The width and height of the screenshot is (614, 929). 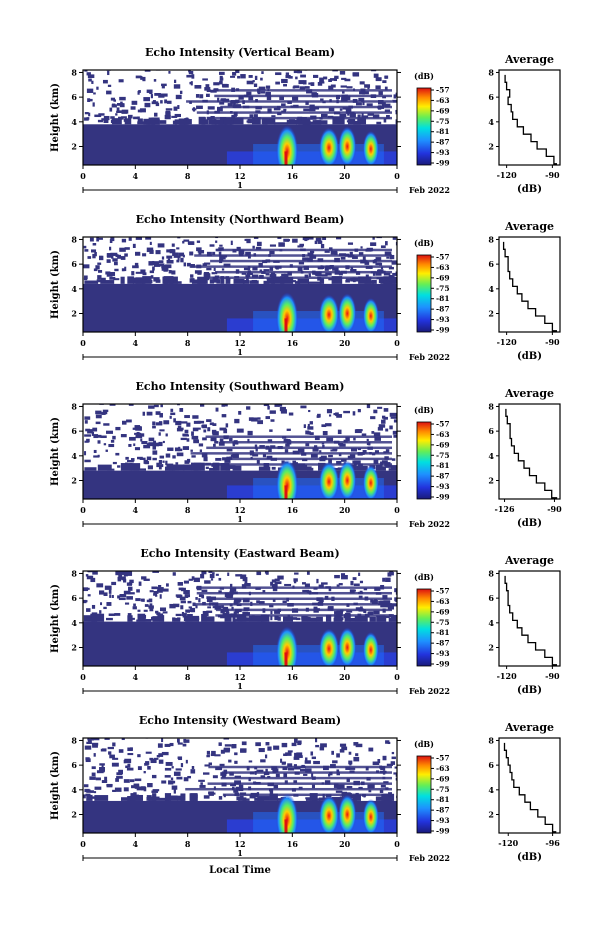 What do you see at coordinates (286, 492) in the screenshot?
I see `echo-peak` at bounding box center [286, 492].